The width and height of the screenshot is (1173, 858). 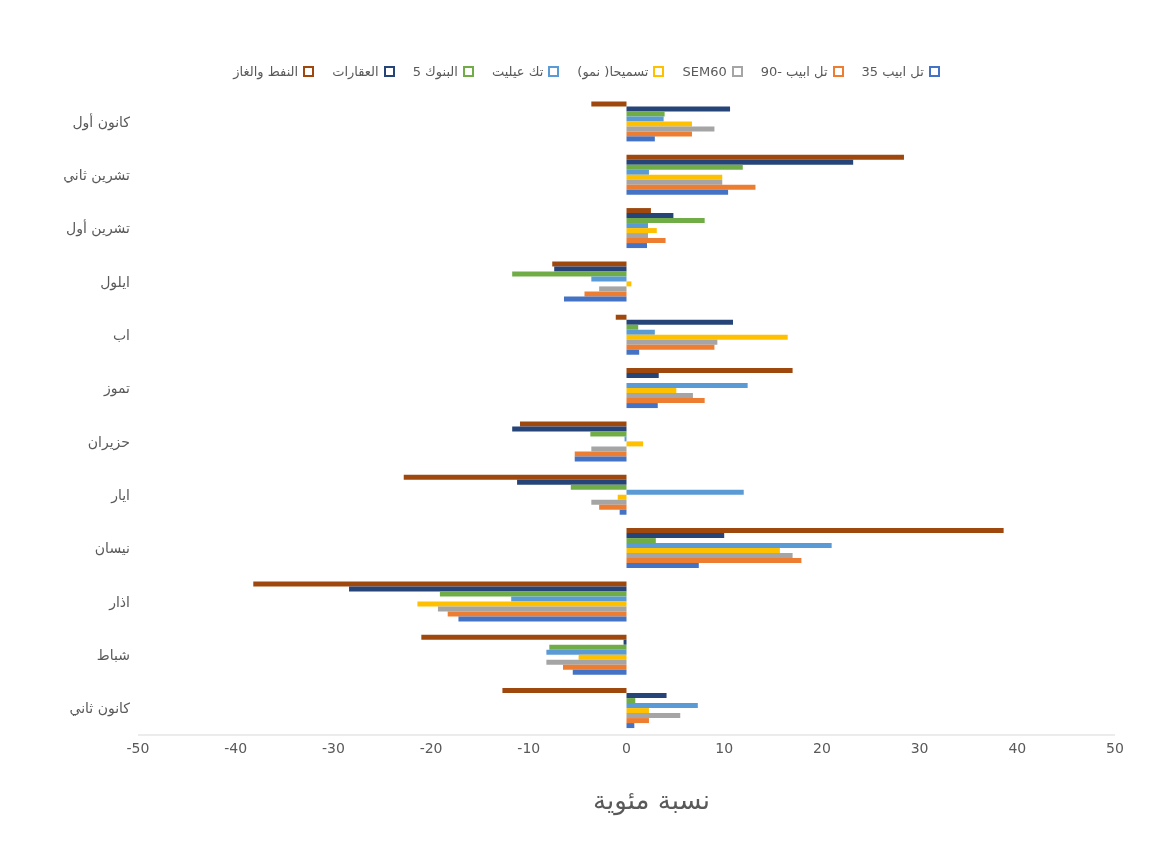 What do you see at coordinates (97, 175) in the screenshot?
I see `y-tick-label: تشرين ثاني` at bounding box center [97, 175].